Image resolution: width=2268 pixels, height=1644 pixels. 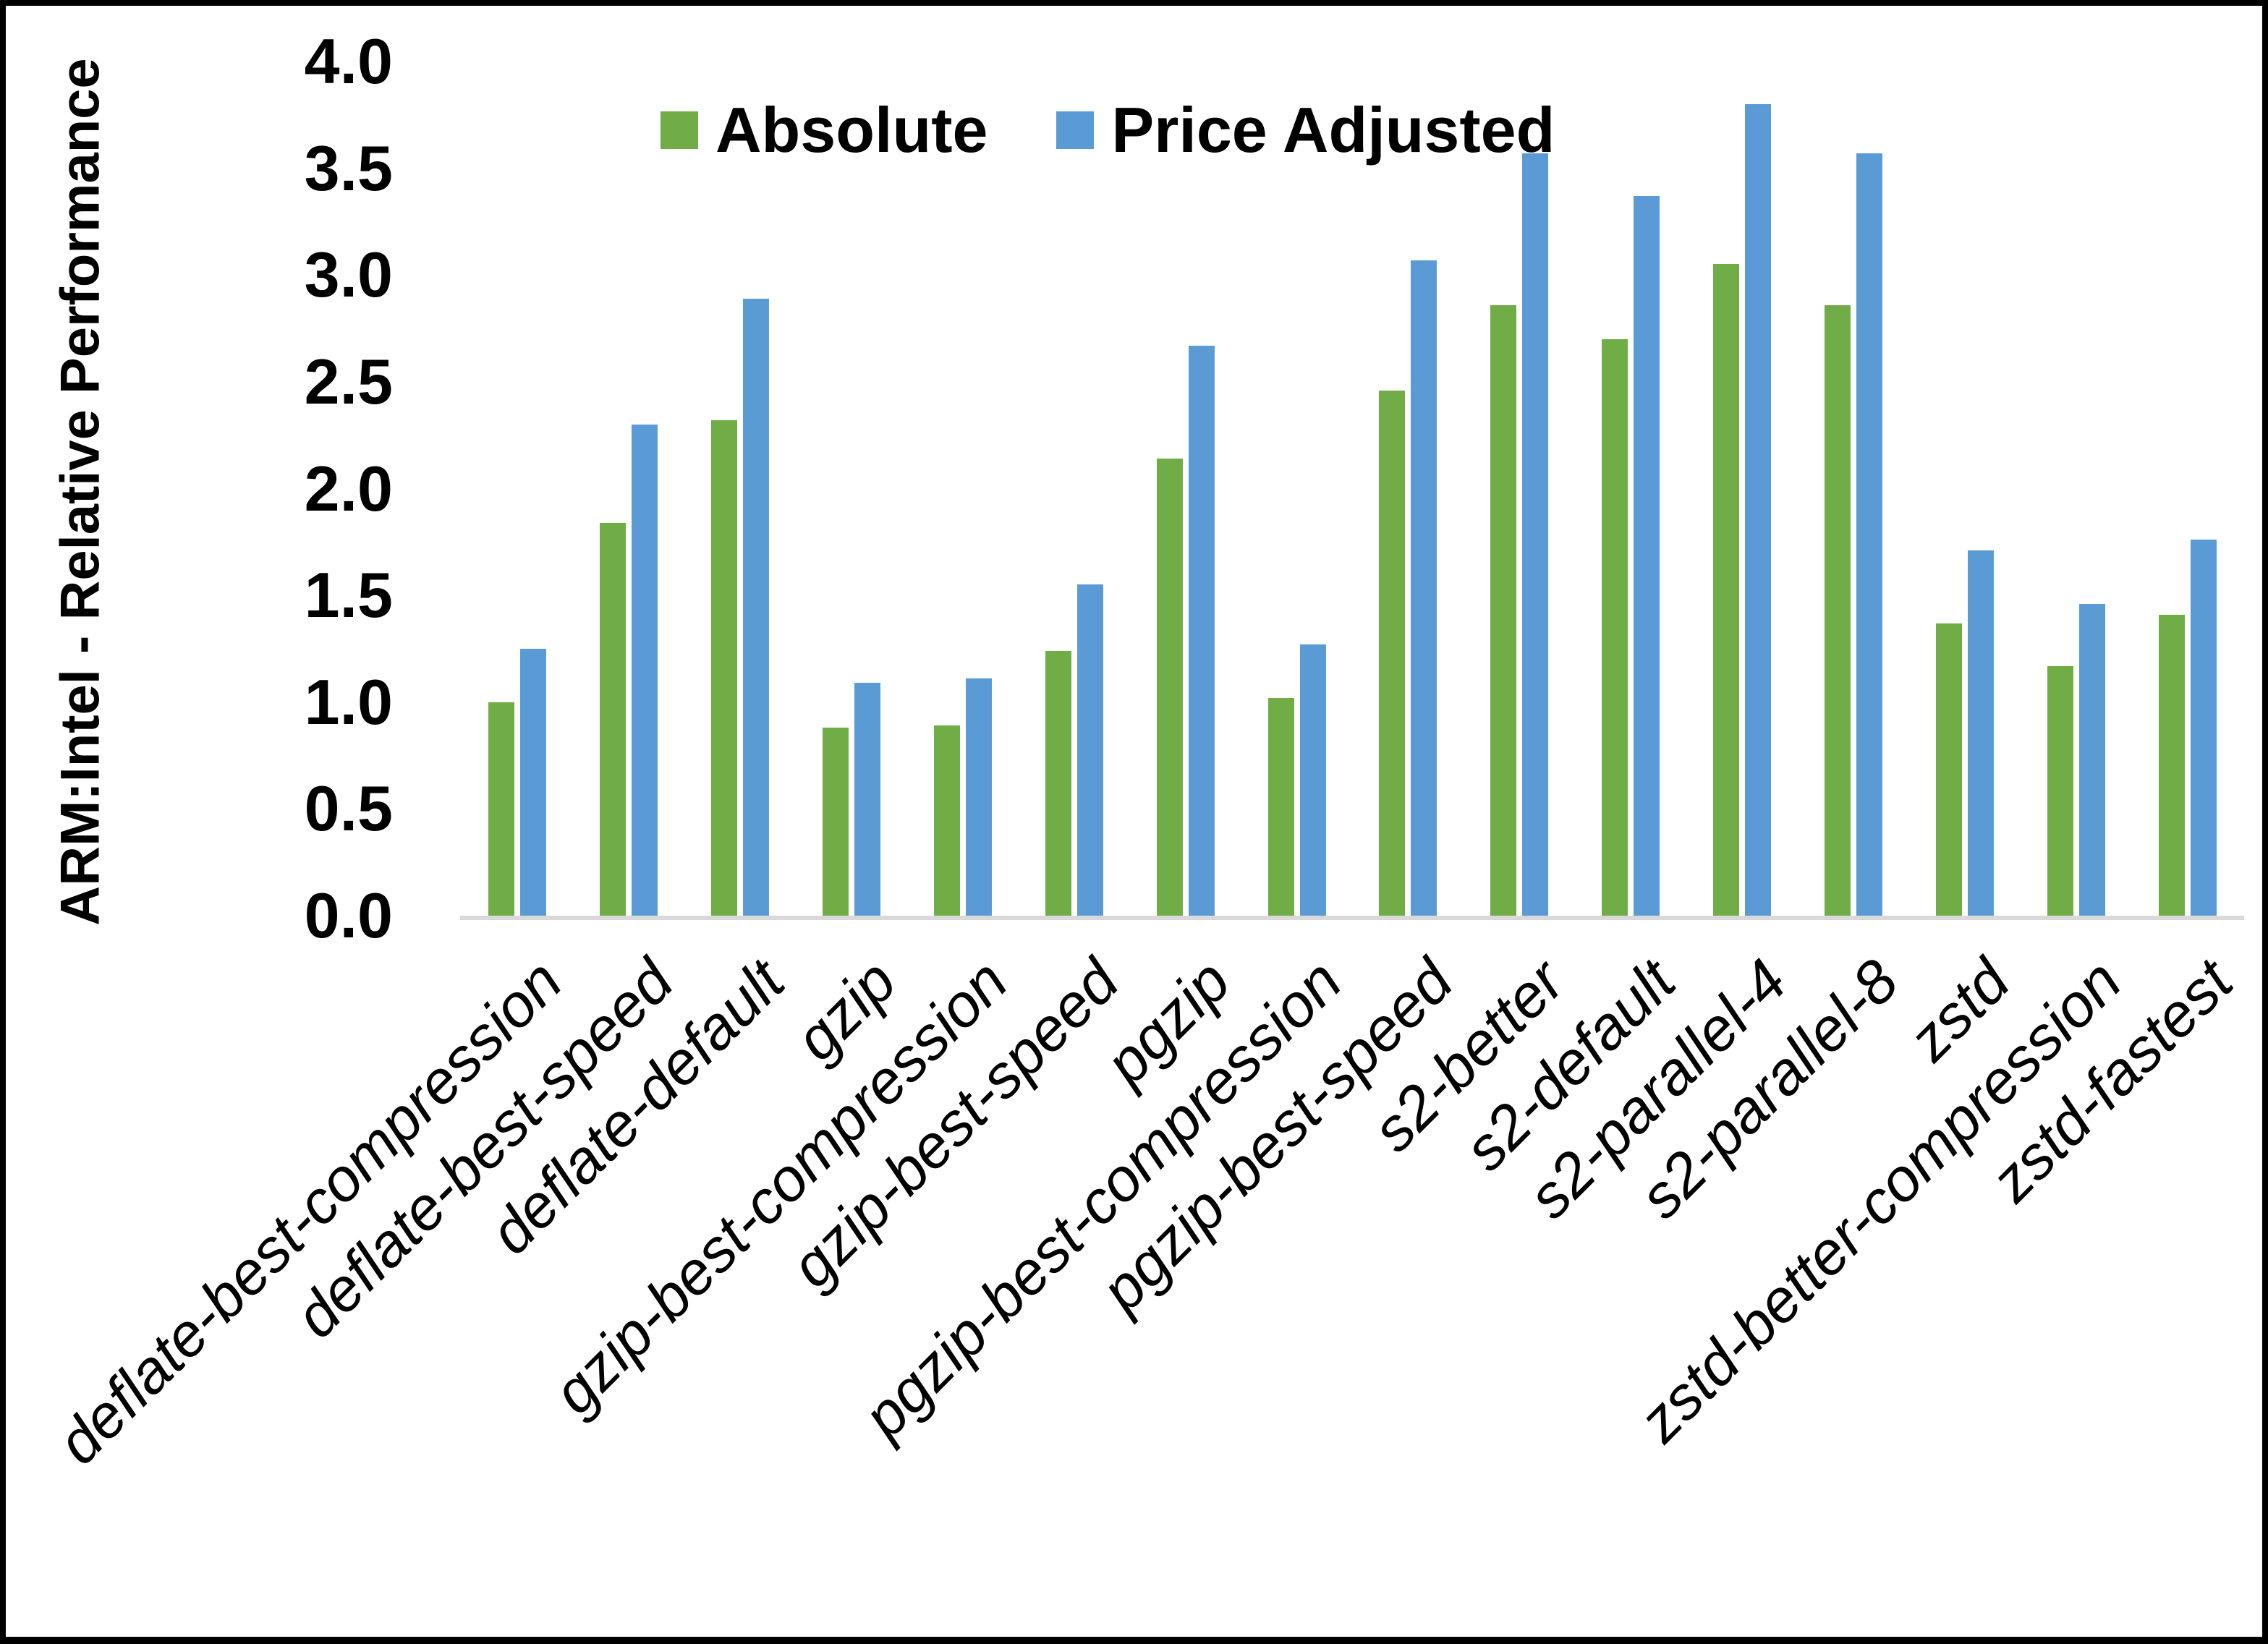 I want to click on x-axis-line, so click(x=1352, y=918).